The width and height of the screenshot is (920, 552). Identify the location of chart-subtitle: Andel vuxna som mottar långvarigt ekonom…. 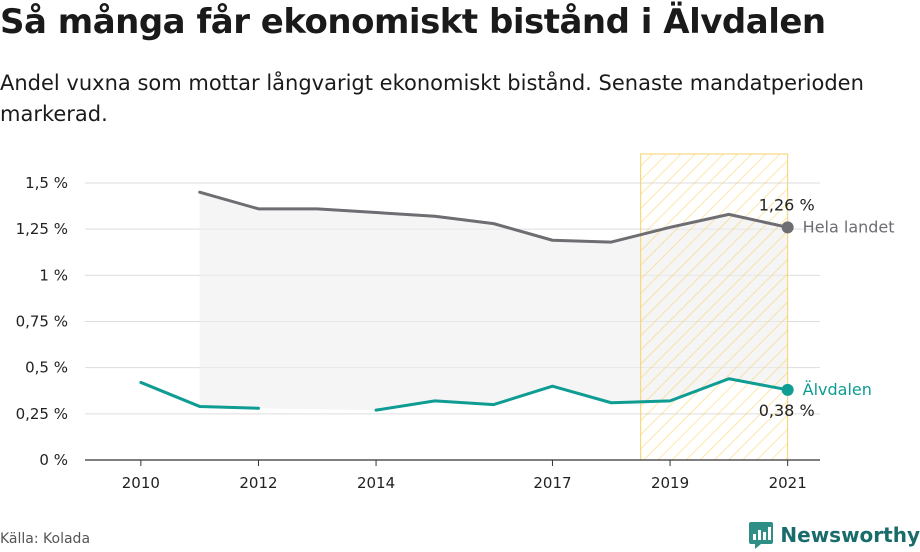
(432, 98).